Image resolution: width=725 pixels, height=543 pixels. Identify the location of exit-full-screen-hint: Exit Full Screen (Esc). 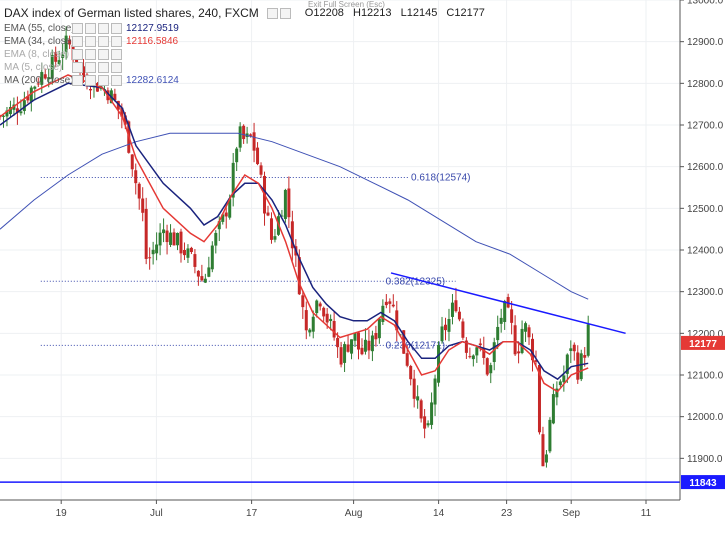
(346, 4).